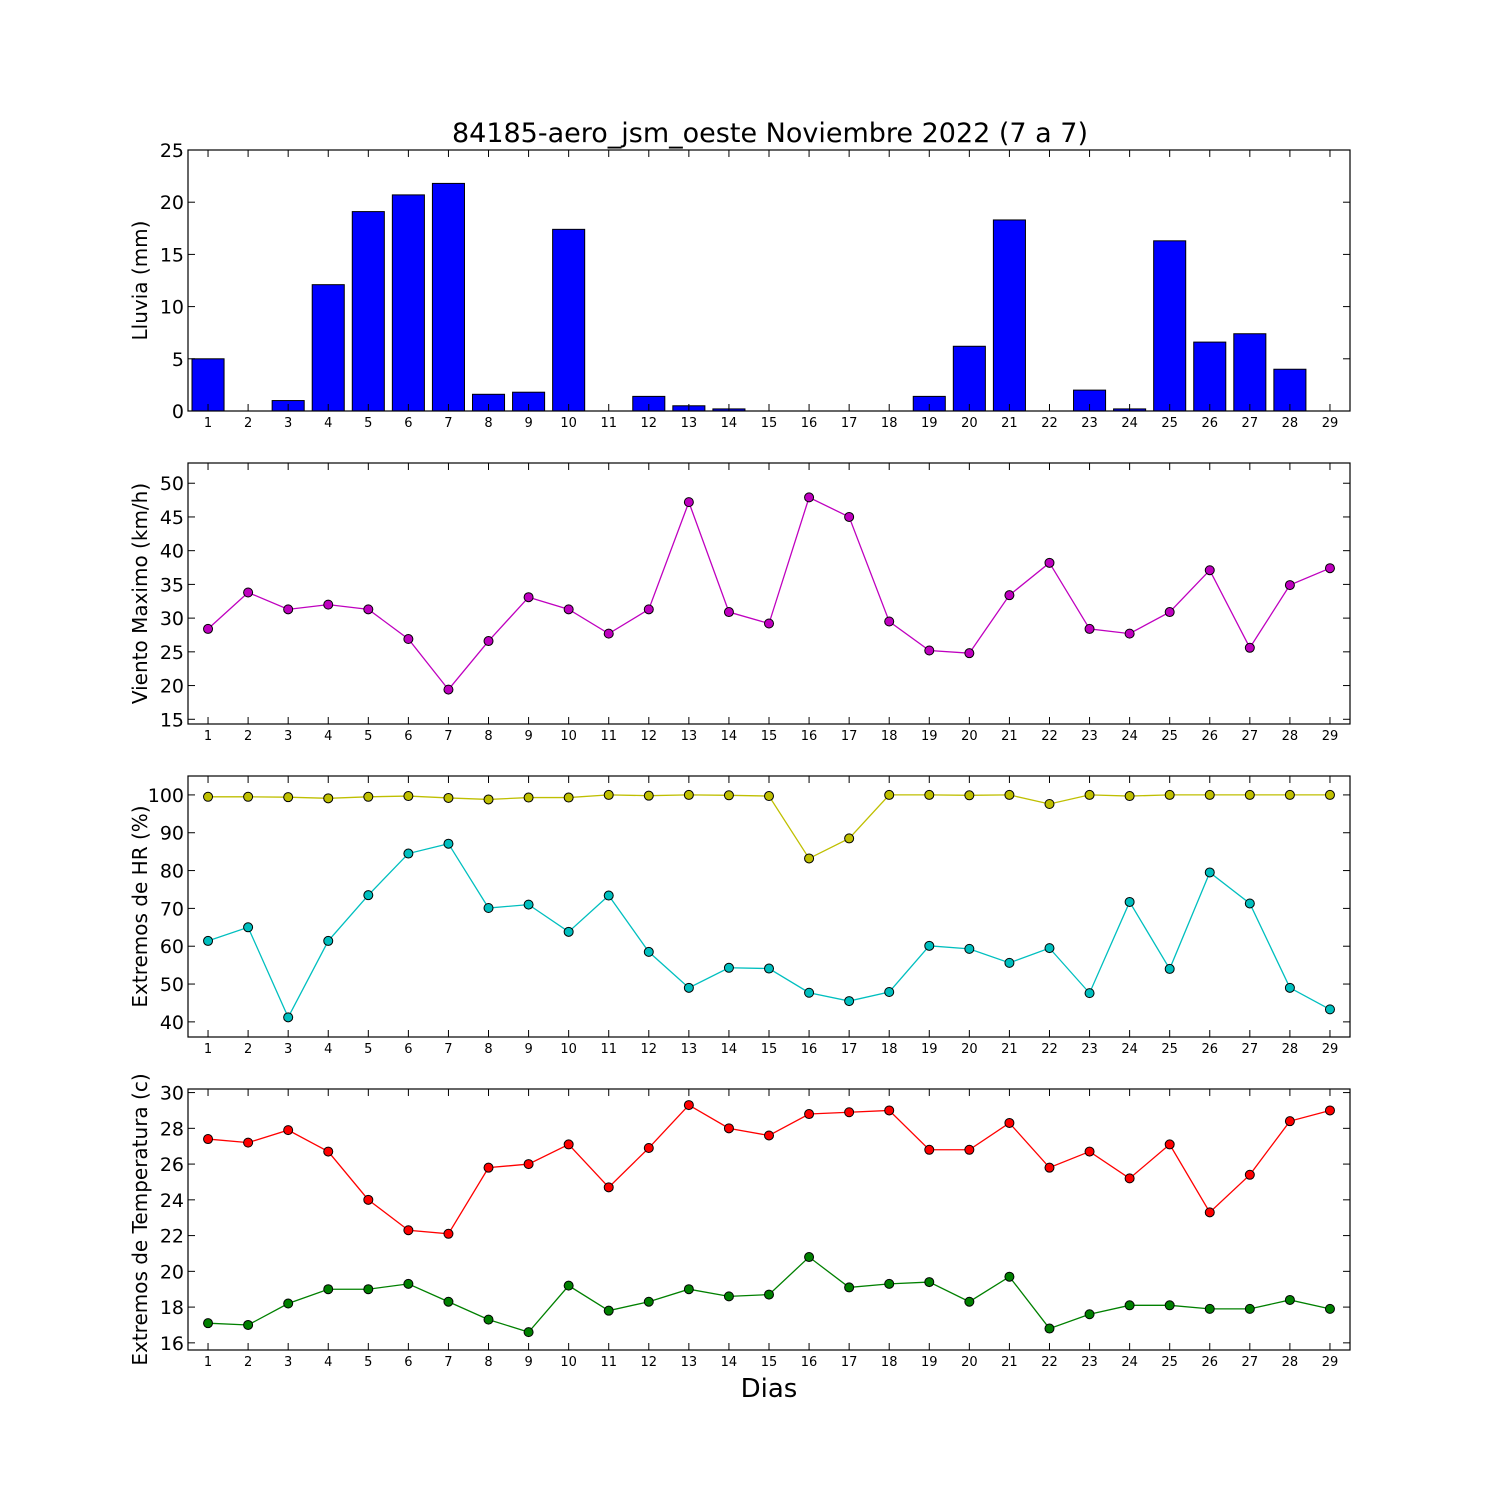 The width and height of the screenshot is (1500, 1500). I want to click on temperature-xtick-label-28: 28, so click(1290, 1362).